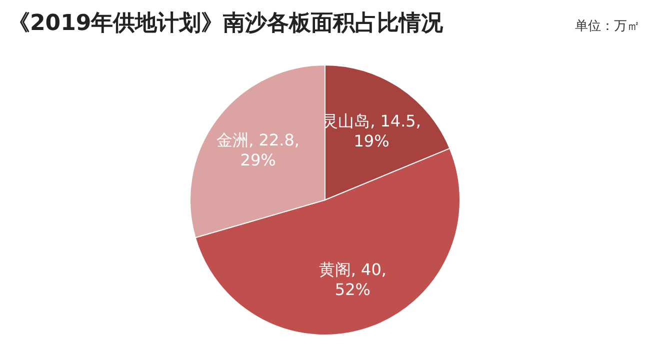 The height and width of the screenshot is (355, 650). Describe the element at coordinates (258, 140) in the screenshot. I see `data-label: 金洲, 22.8,` at that location.